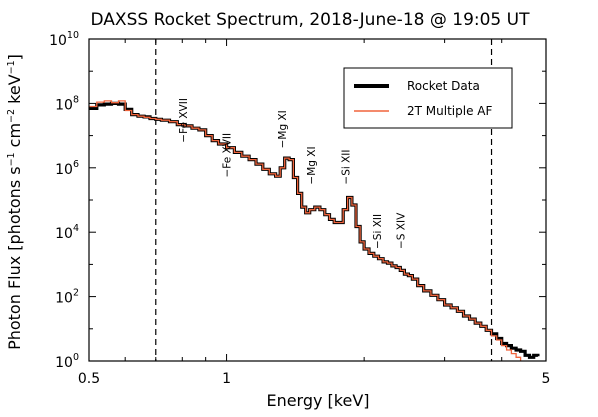  I want to click on legend-box, so click(428, 98).